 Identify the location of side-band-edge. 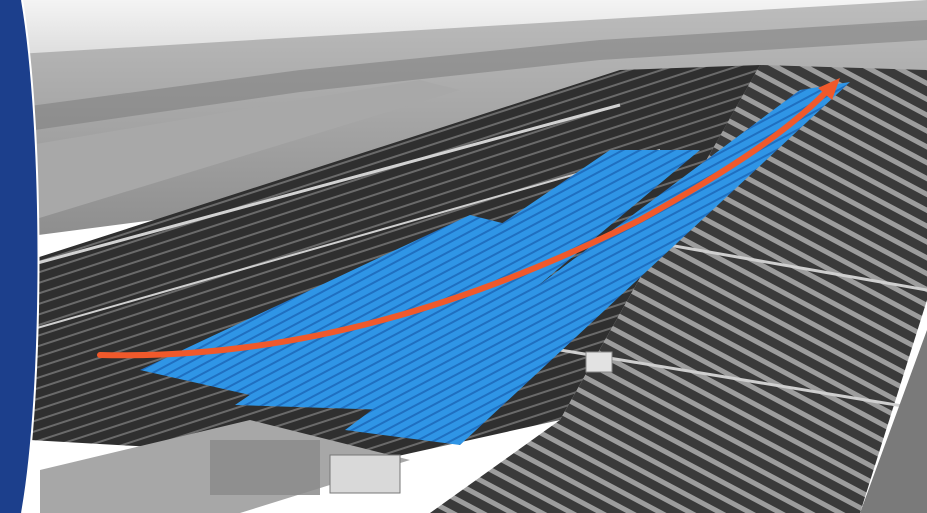
(30, 256).